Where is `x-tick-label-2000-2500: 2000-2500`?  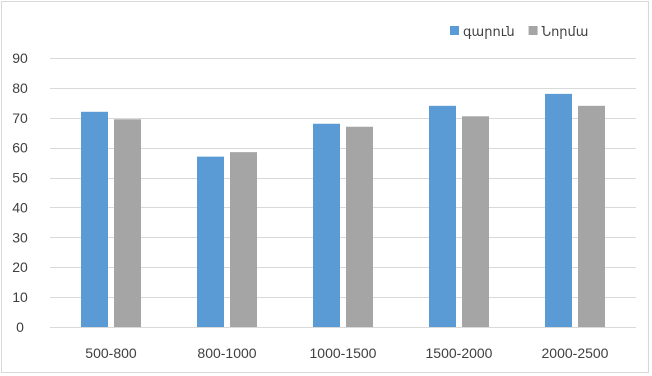
x-tick-label-2000-2500: 2000-2500 is located at coordinates (575, 353).